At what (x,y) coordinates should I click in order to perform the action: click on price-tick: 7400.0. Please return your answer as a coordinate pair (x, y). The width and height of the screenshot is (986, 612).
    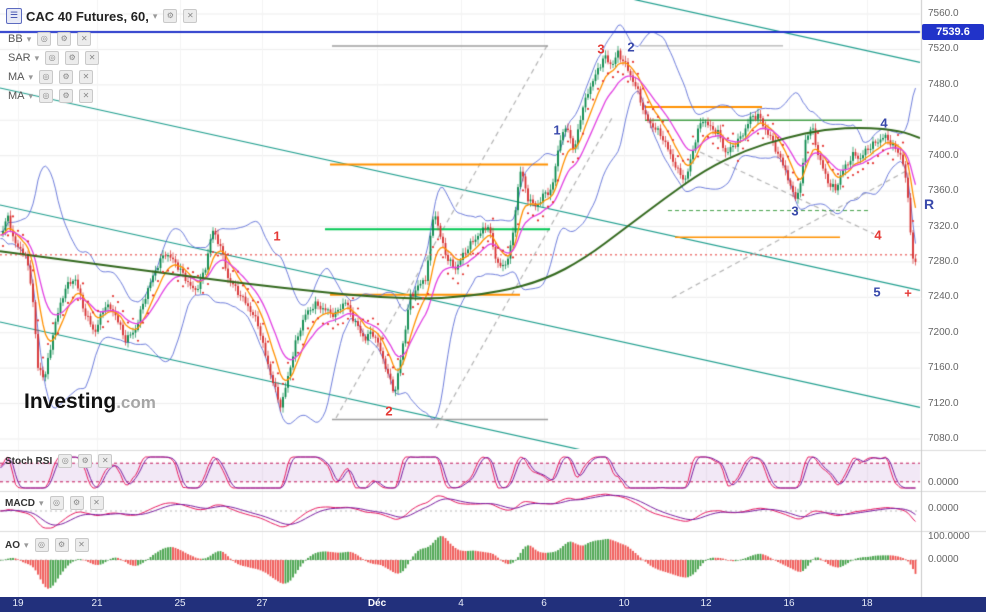
    Looking at the image, I should click on (943, 155).